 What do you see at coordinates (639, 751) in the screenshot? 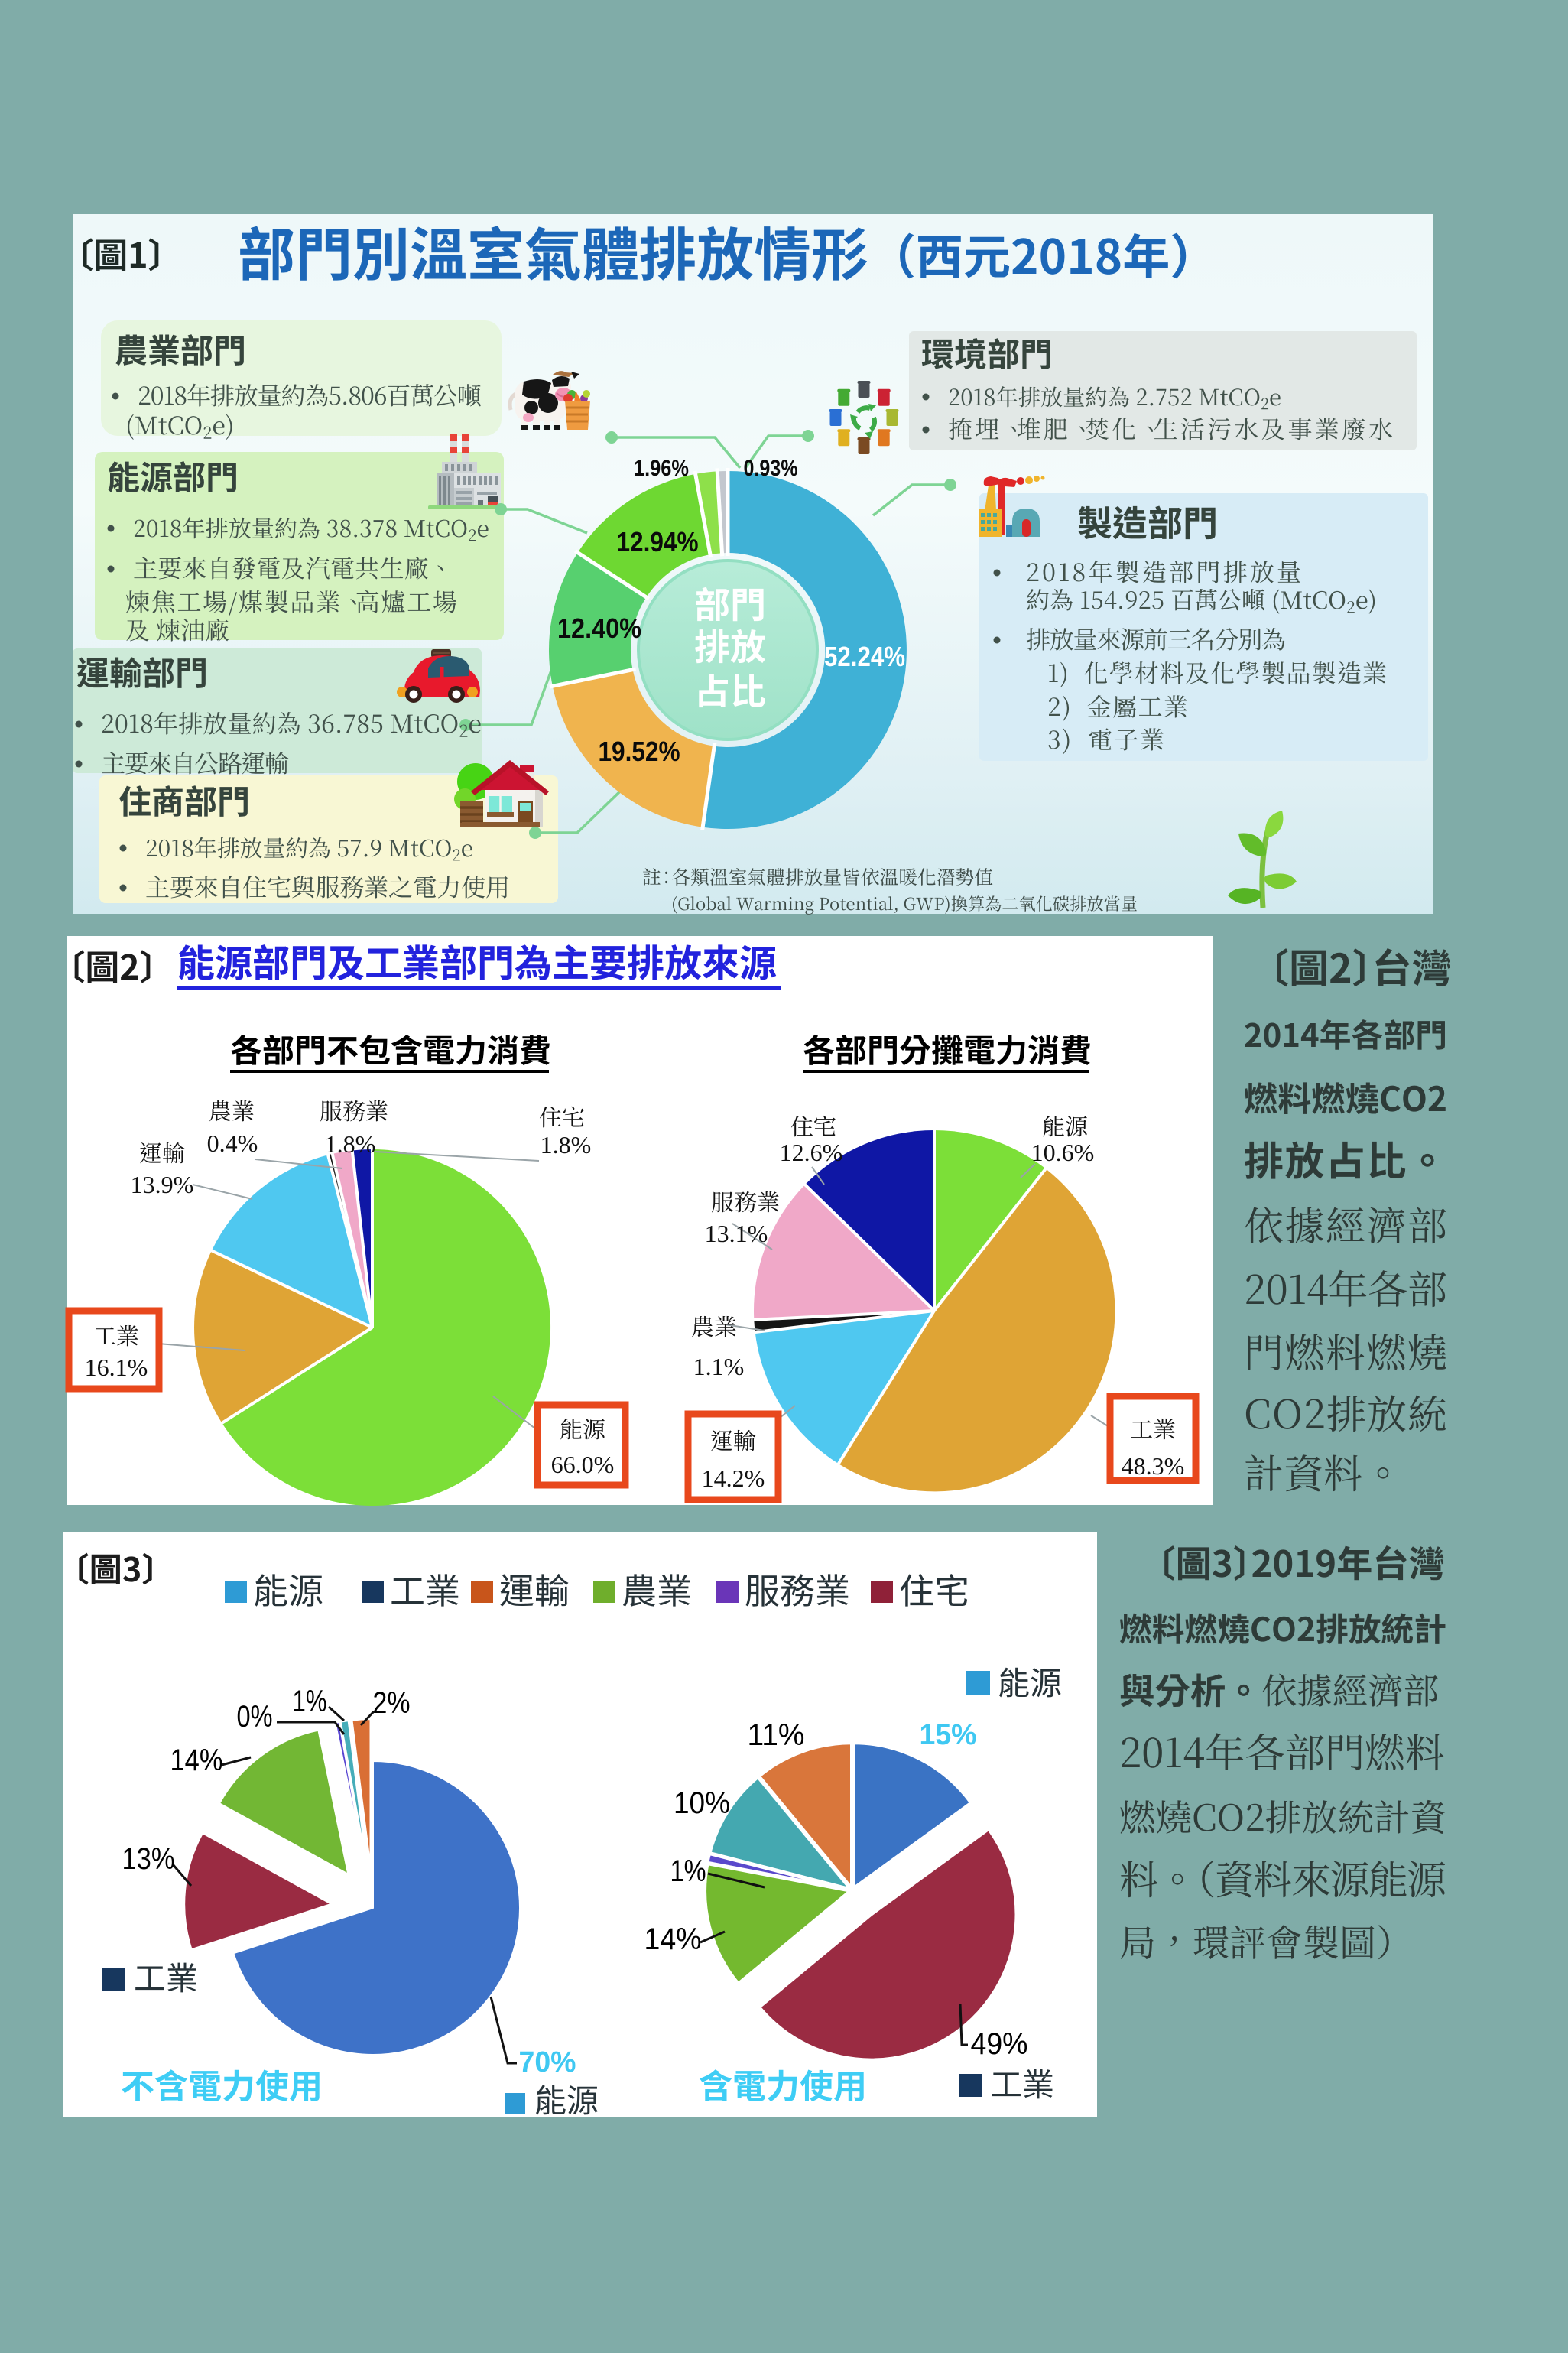
I see `svg-text: 19.52%` at bounding box center [639, 751].